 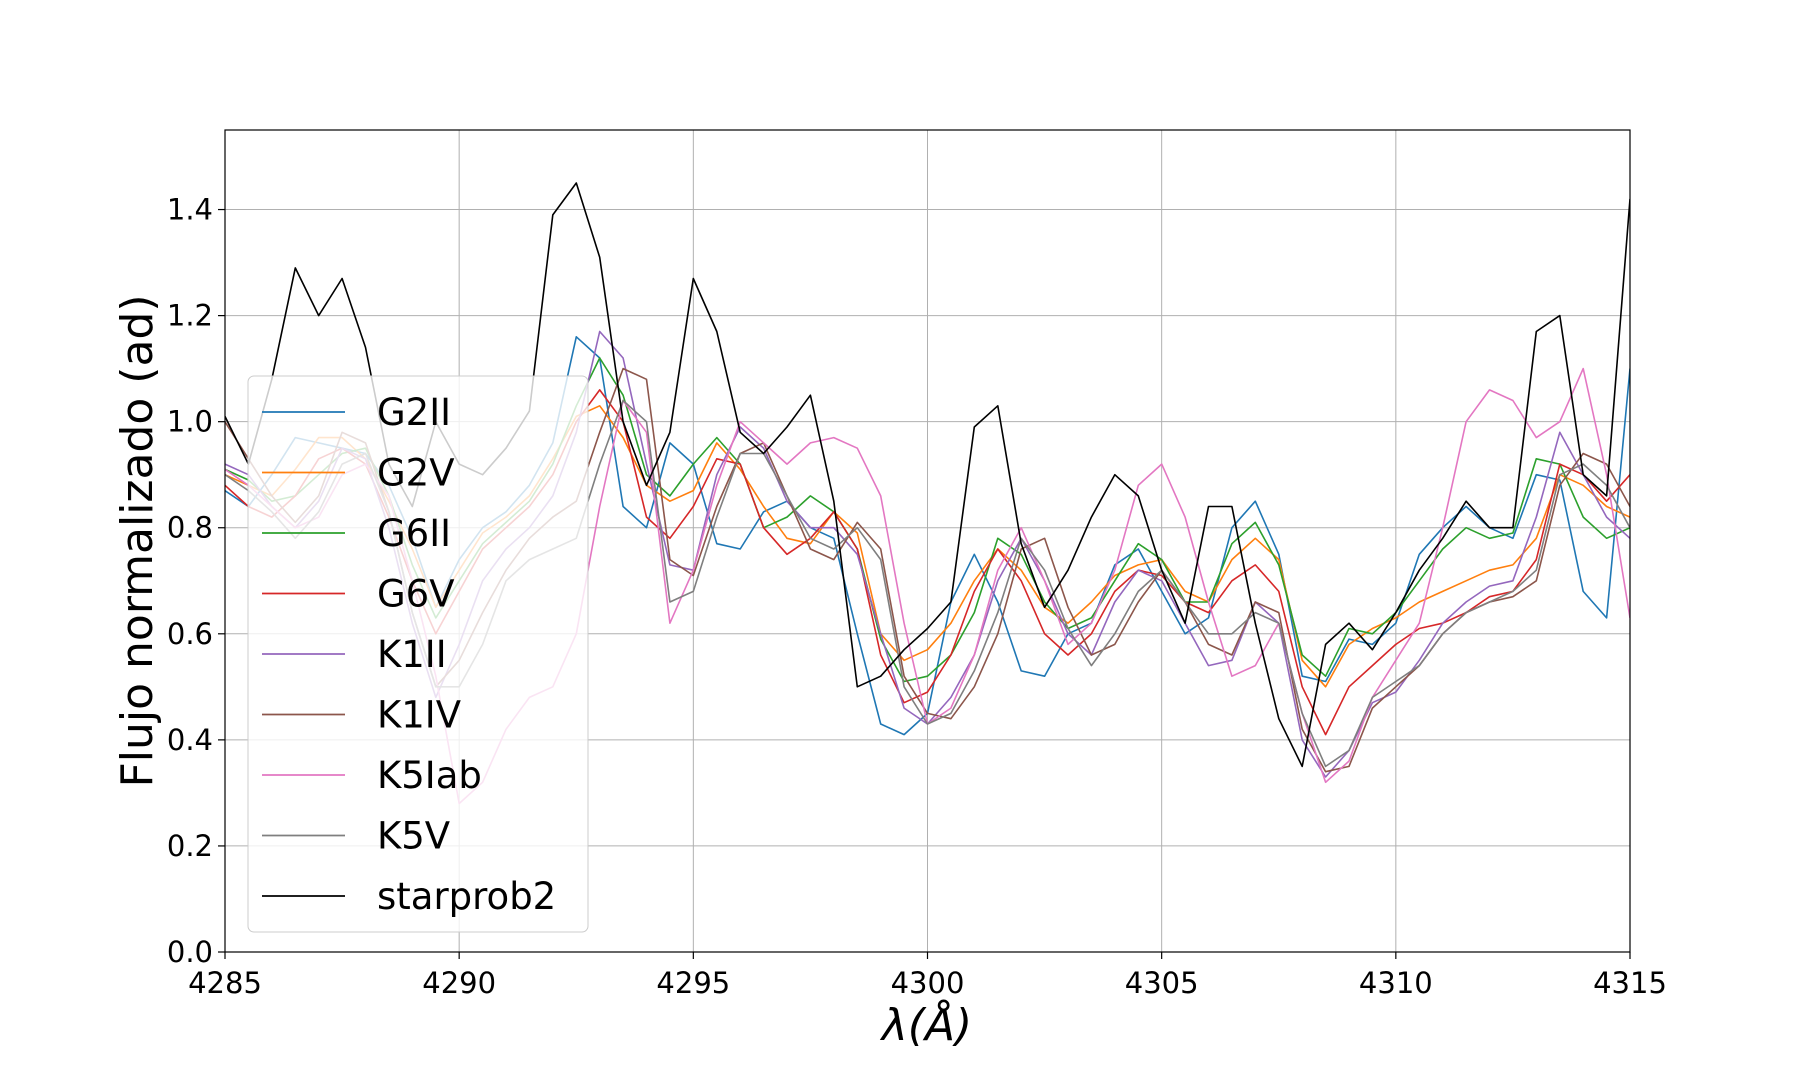 I want to click on legend-label-k1ii: K1II, so click(x=412, y=654).